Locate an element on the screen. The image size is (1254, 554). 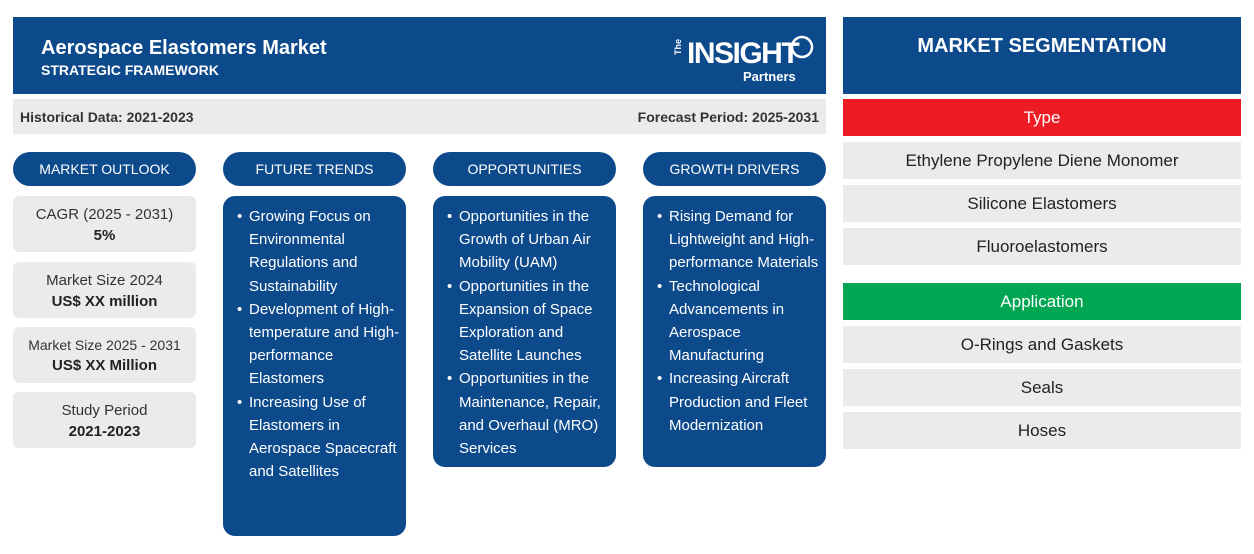
stat-cagr: CAGR (2025 - 2031) 5% is located at coordinates (104, 224).